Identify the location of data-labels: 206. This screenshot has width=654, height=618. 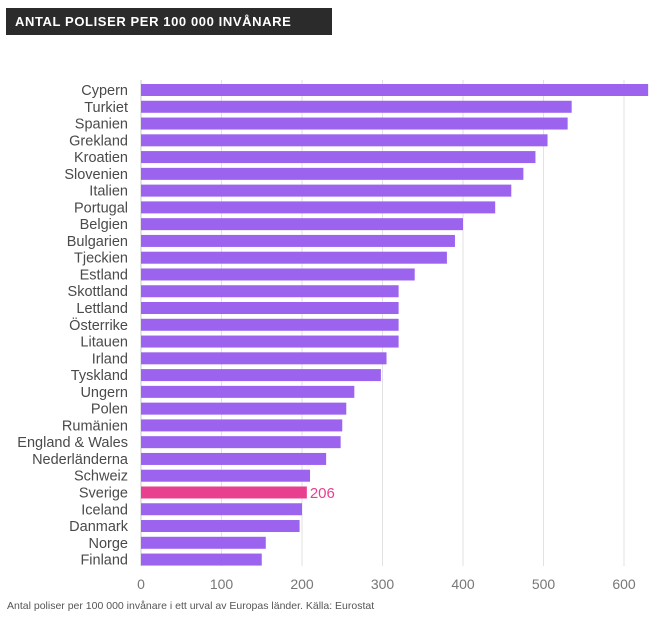
(322, 493).